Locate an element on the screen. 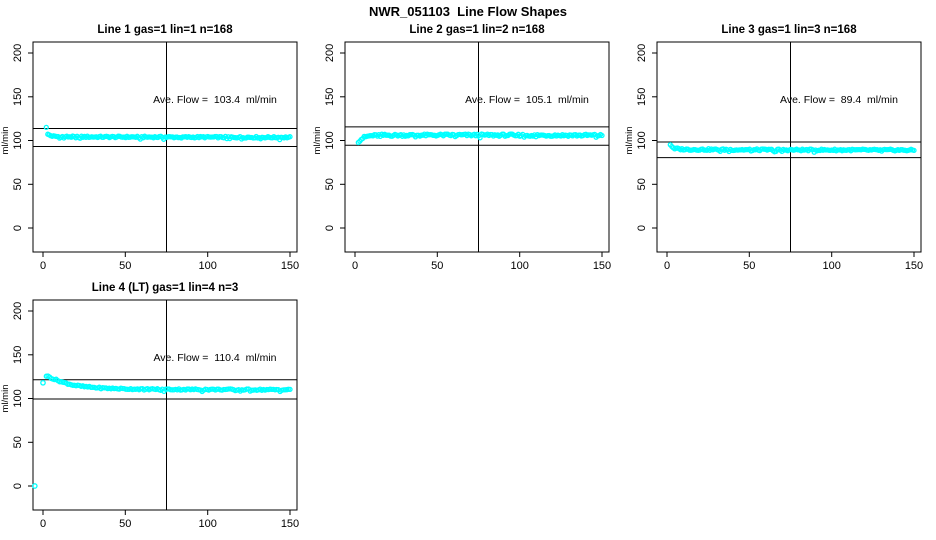 The height and width of the screenshot is (540, 936). ave-flow-annotation: Ave. Flow = 110.4 ml/min is located at coordinates (214, 358).